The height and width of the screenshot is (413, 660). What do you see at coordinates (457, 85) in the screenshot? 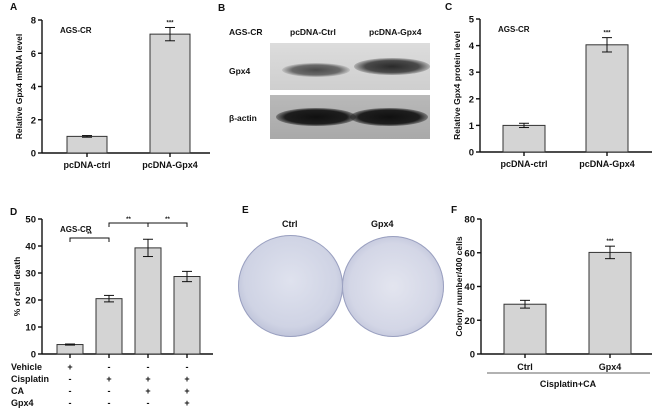
I see `y-axis-label: Relative Gpx4 protein level` at bounding box center [457, 85].